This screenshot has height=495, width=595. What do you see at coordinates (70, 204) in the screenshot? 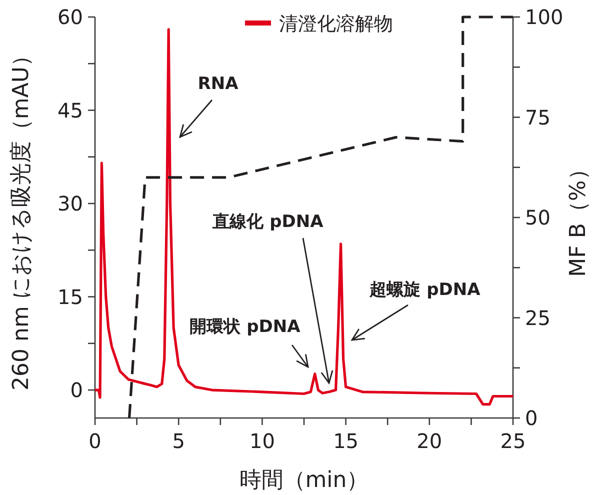
I see `y-tick-label: 30` at bounding box center [70, 204].